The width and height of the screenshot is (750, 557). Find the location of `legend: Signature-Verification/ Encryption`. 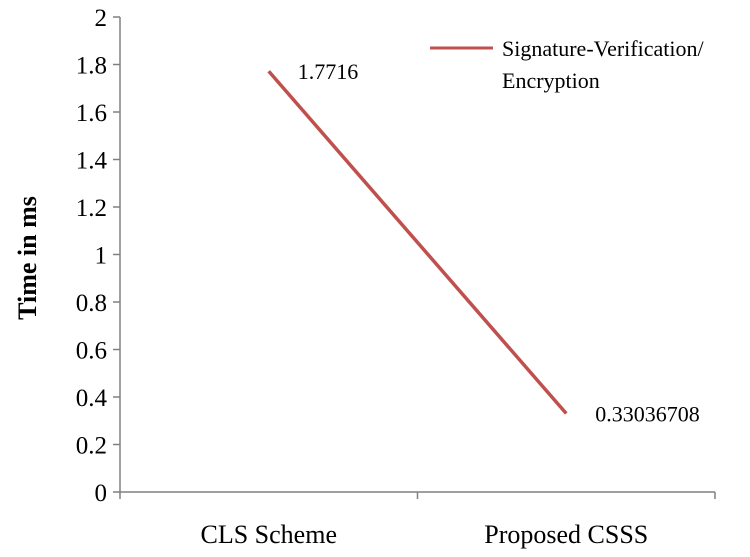

legend: Signature-Verification/ Encryption is located at coordinates (567, 64).